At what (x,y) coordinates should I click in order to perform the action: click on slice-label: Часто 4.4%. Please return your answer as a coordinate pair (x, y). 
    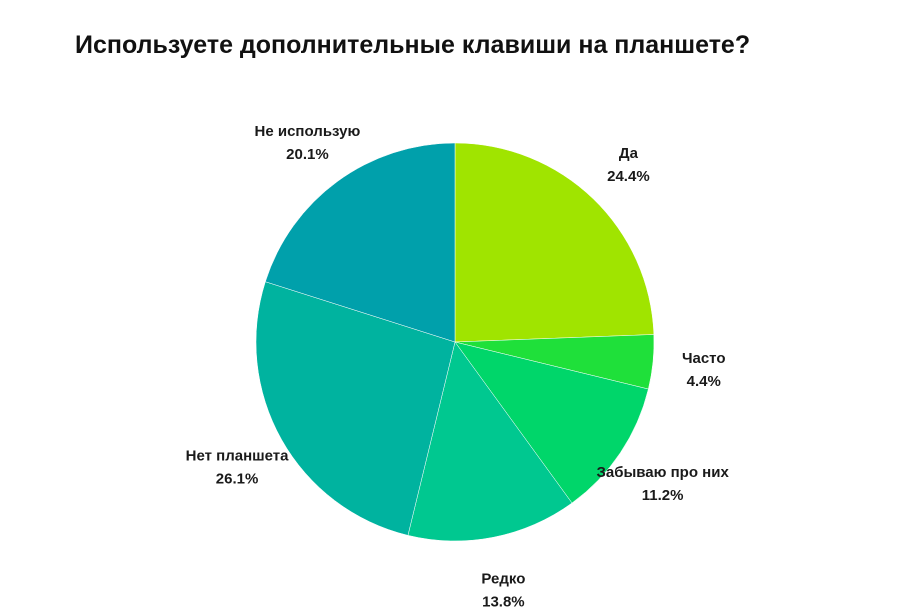
    Looking at the image, I should click on (704, 370).